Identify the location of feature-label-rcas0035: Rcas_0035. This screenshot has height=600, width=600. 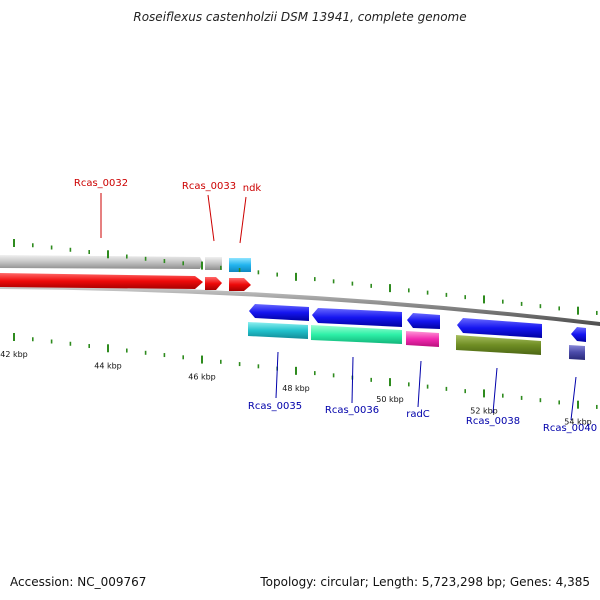
(275, 406).